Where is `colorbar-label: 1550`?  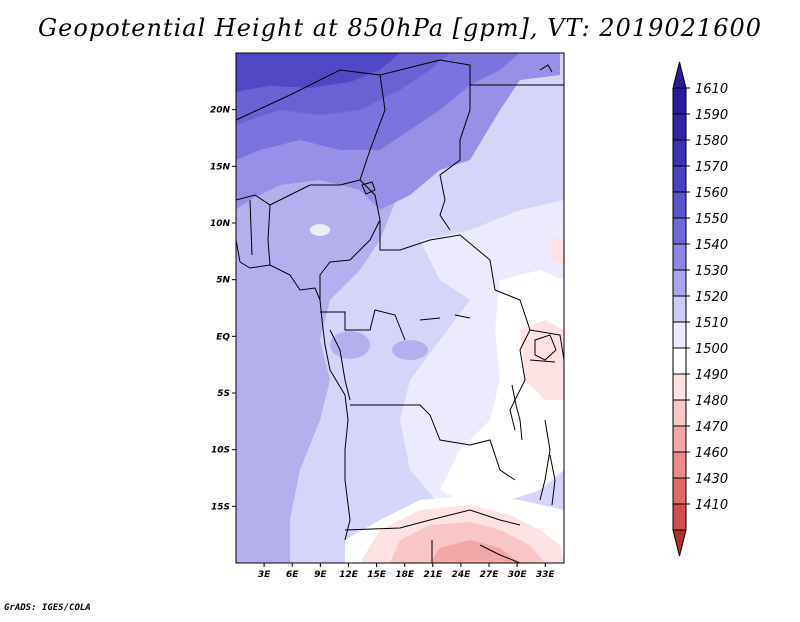 colorbar-label: 1550 is located at coordinates (711, 219).